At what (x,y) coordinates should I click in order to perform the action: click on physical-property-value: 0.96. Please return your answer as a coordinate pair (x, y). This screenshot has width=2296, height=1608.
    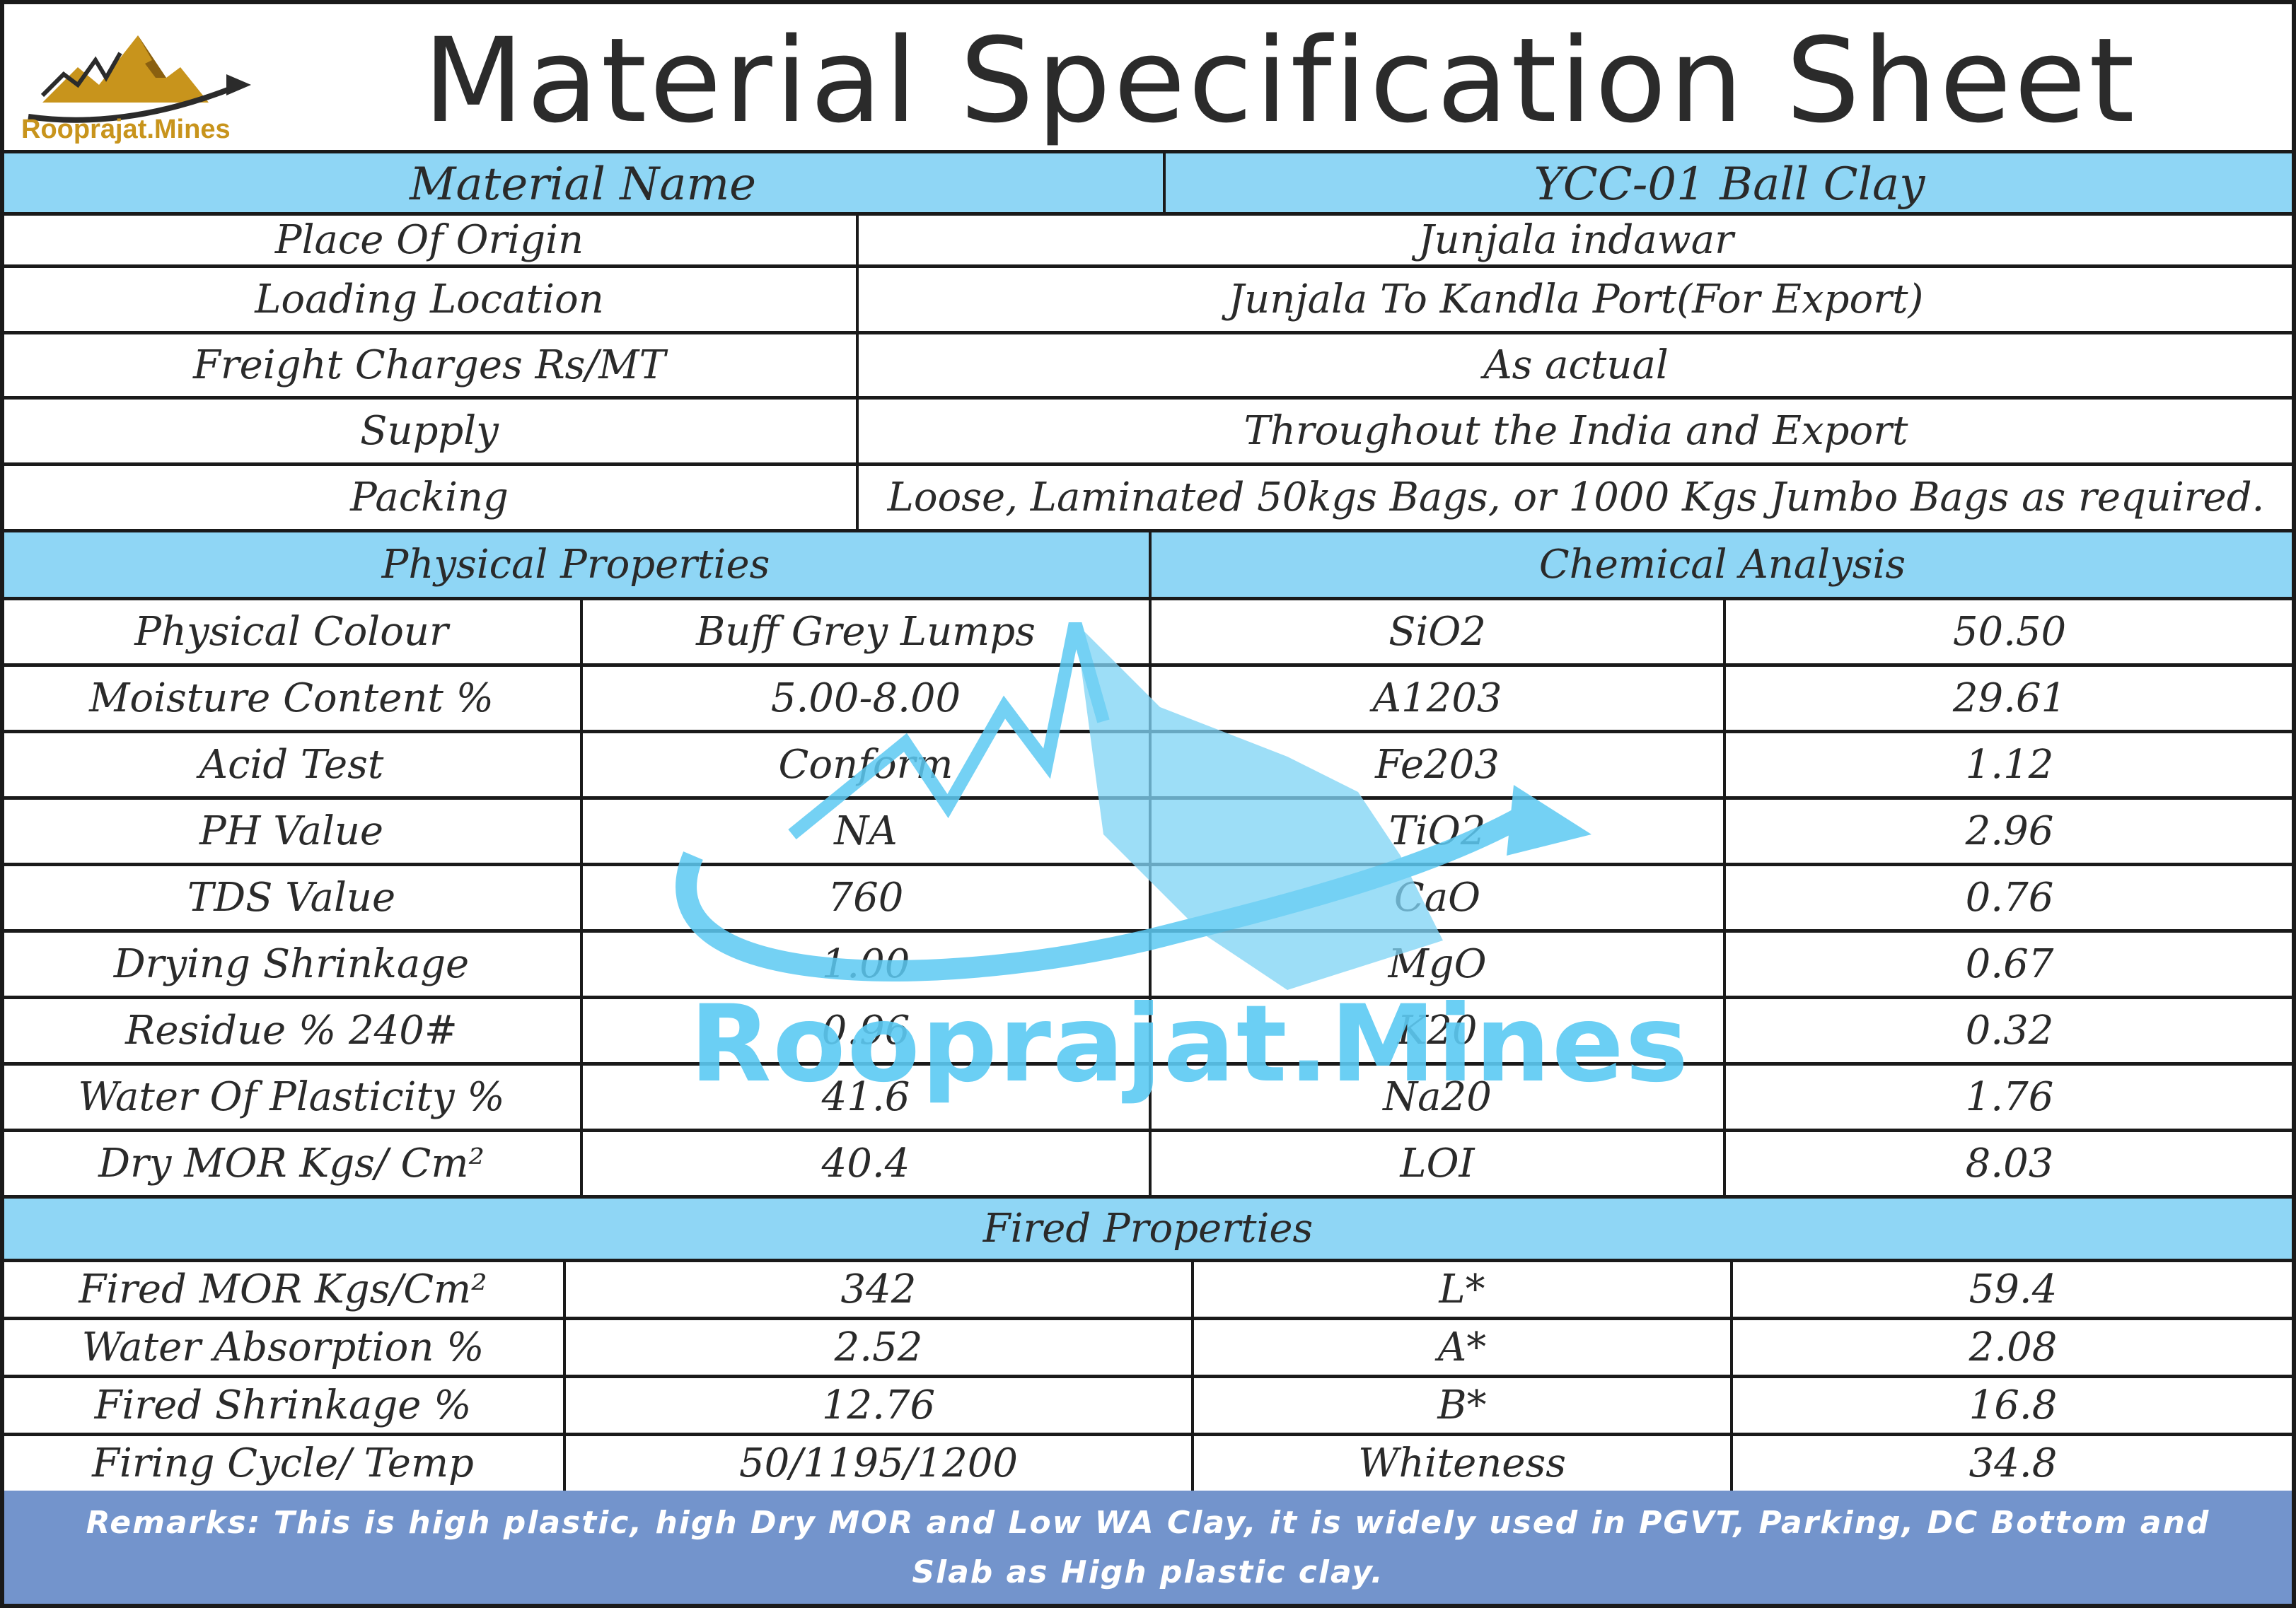
    Looking at the image, I should click on (865, 1031).